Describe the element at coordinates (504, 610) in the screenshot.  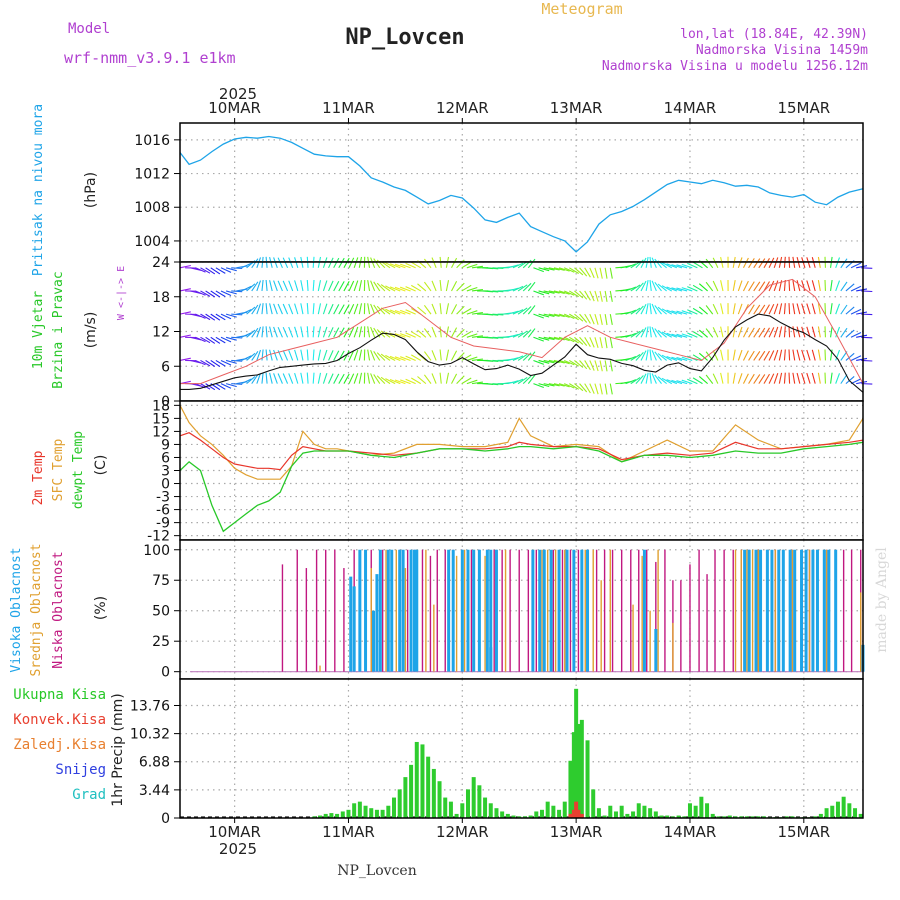
I see `cloud-panel: 100 75 50 25 0` at that location.